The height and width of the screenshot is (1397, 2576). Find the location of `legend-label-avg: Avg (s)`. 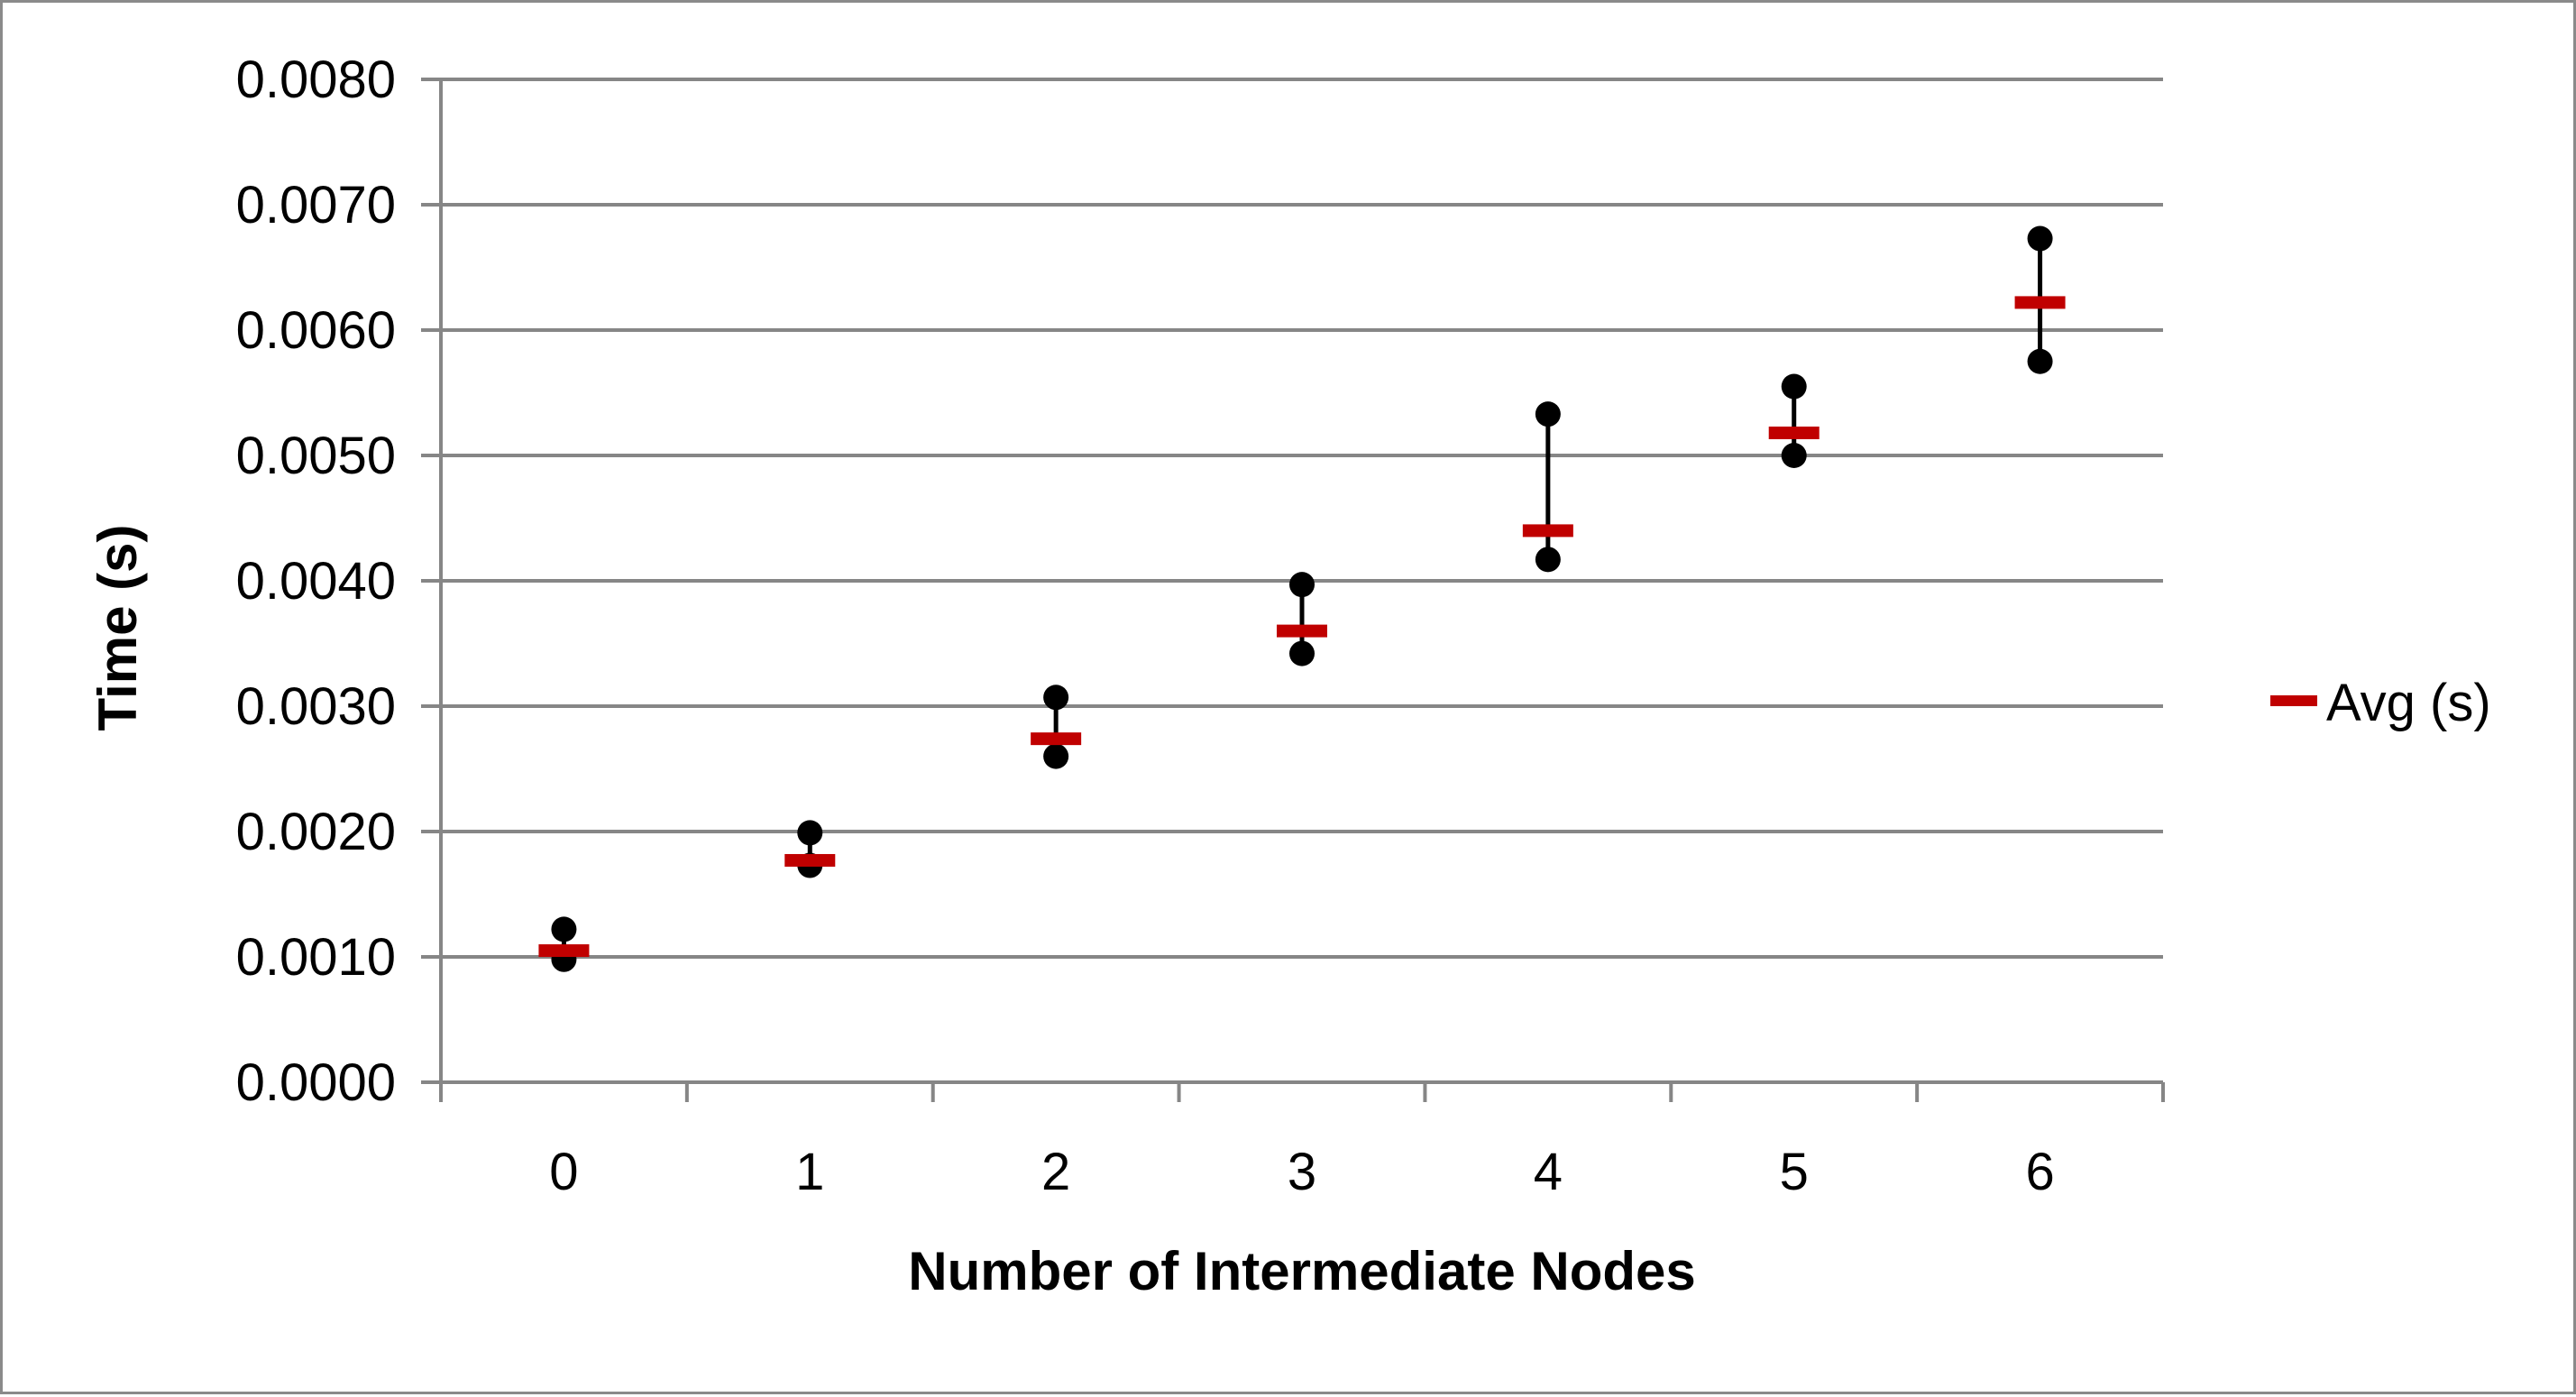

legend-label-avg: Avg (s) is located at coordinates (2408, 703).